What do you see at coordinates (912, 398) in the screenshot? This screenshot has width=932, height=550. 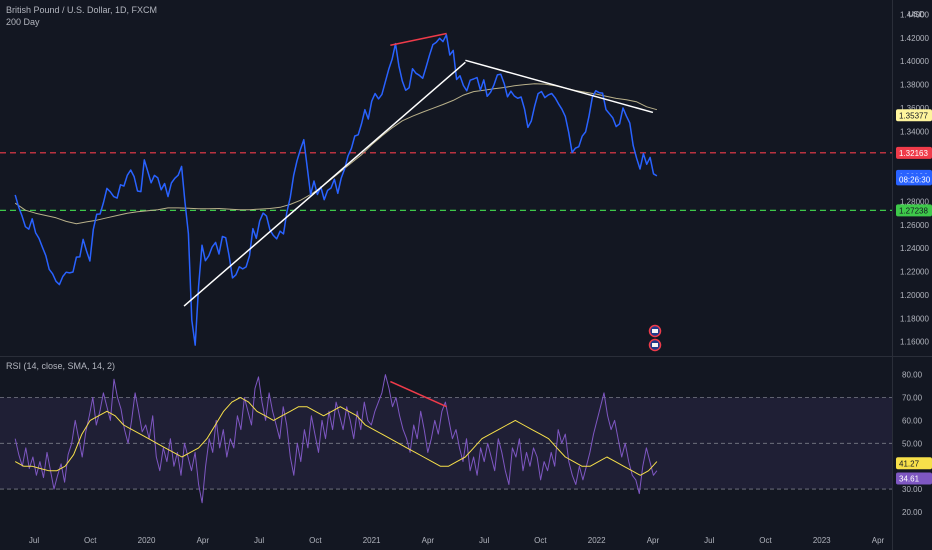 I see `rsi-tick-label: 70.00` at bounding box center [912, 398].